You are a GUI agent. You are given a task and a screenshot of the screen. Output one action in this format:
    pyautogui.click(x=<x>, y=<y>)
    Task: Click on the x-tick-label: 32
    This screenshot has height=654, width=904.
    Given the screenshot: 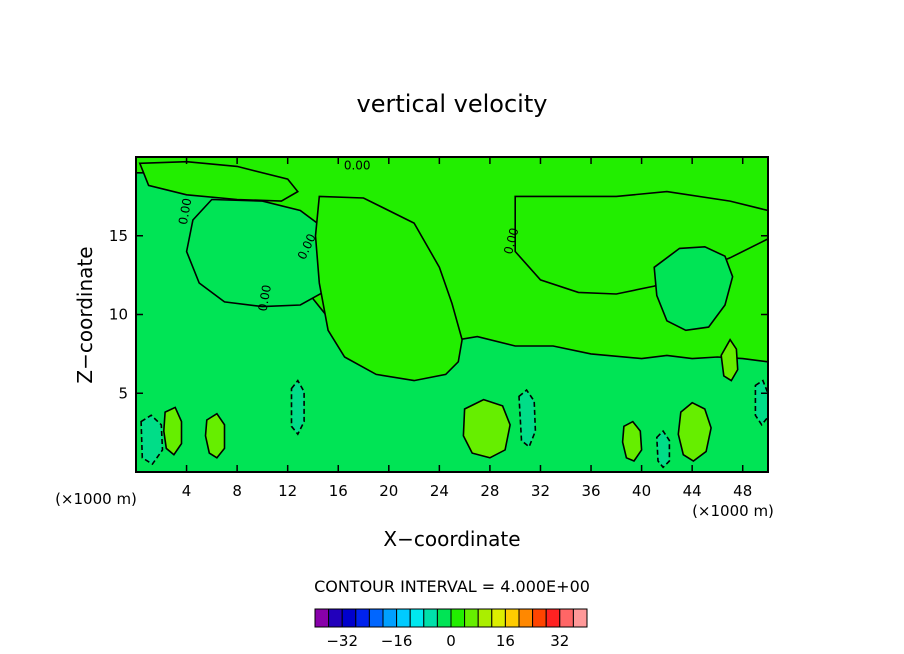 What is the action you would take?
    pyautogui.click(x=540, y=491)
    